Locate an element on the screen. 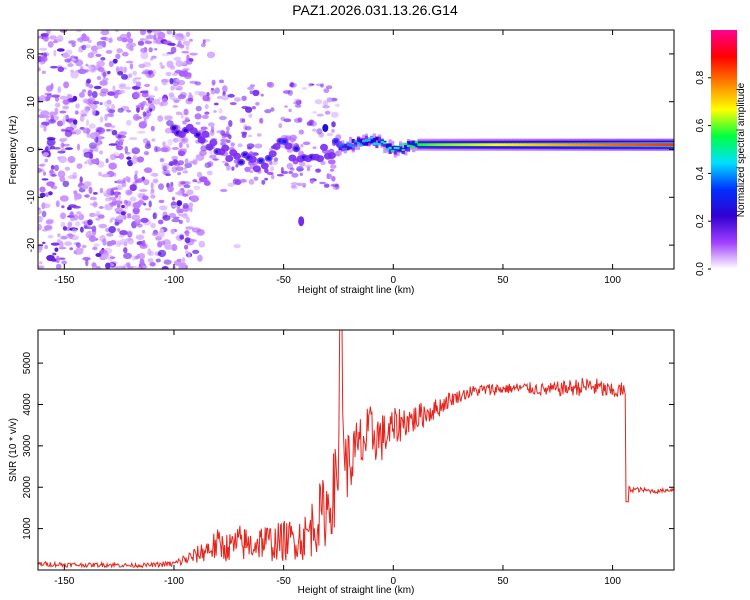  spectrogram-y-tick-label: 20 is located at coordinates (31, 54).